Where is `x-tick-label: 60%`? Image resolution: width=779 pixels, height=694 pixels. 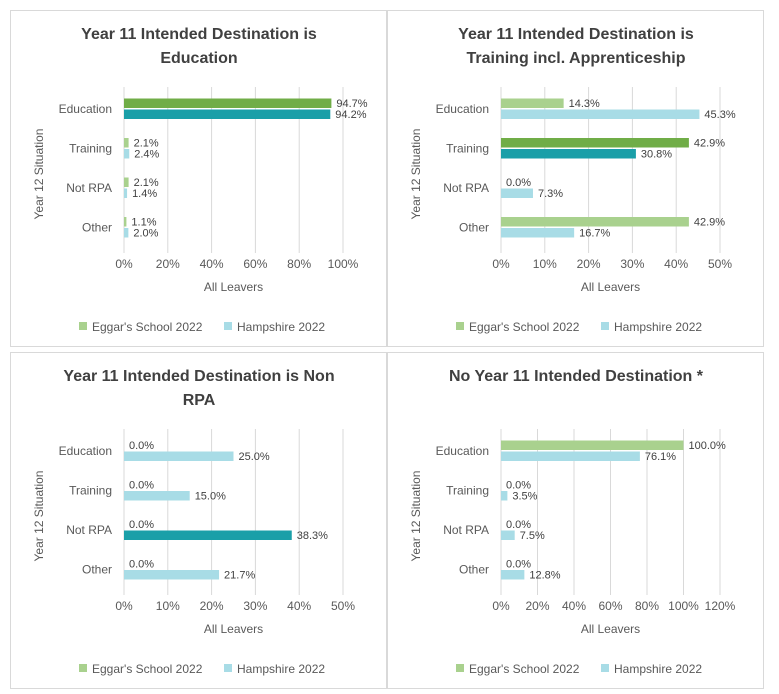
x-tick-label: 60% is located at coordinates (255, 264).